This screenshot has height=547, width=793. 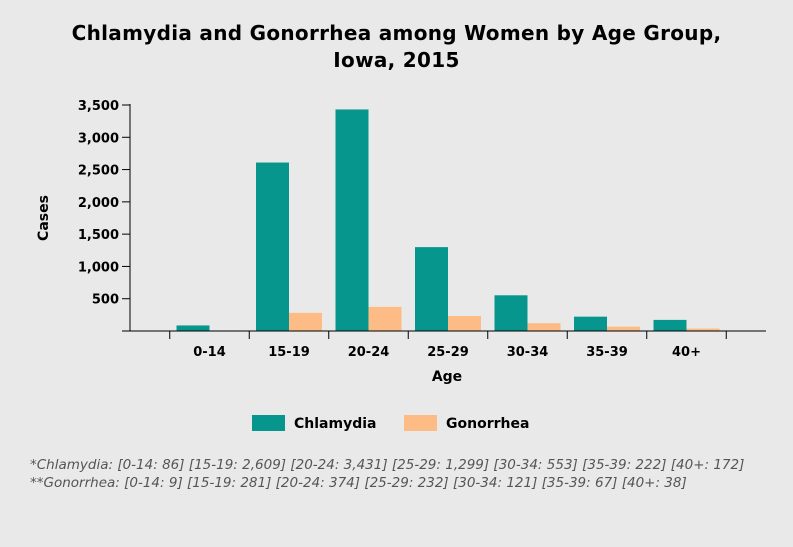 I want to click on x-tick-label: 35-39, so click(x=607, y=352).